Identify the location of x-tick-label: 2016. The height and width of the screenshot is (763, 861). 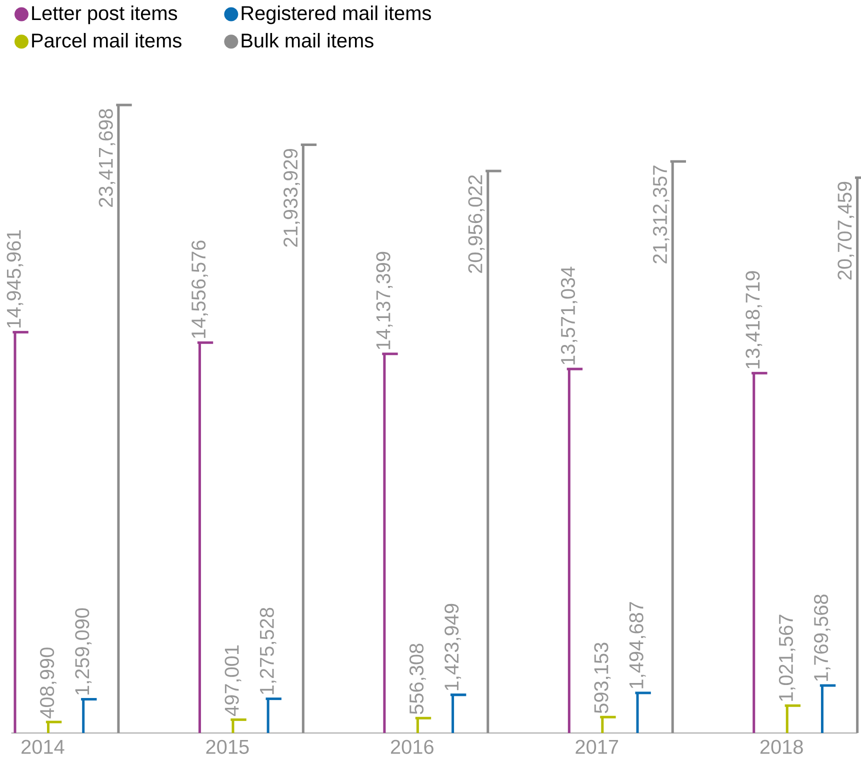
(412, 747).